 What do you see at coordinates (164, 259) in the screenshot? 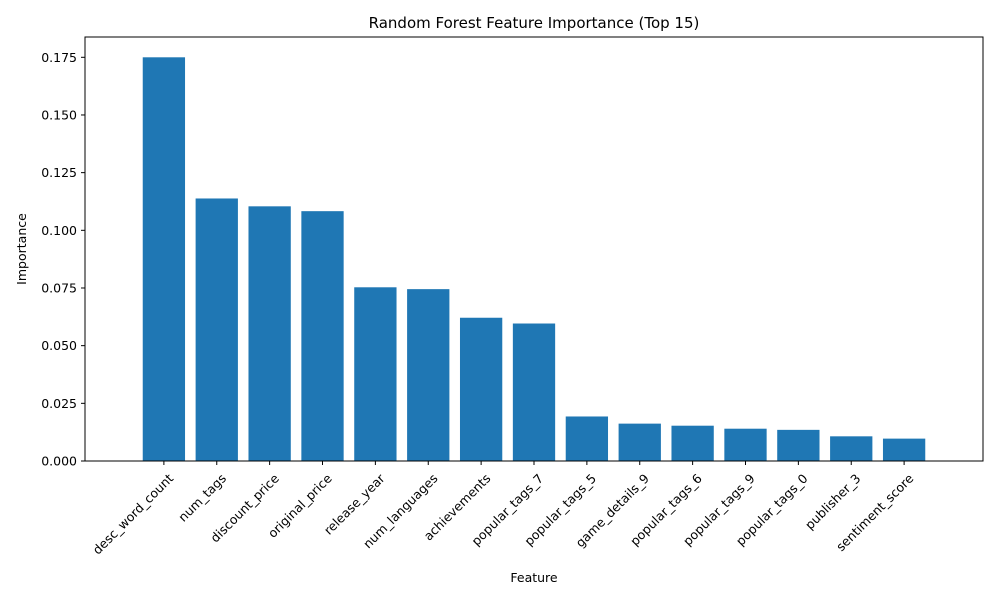
I see `bar-desc_word_count` at bounding box center [164, 259].